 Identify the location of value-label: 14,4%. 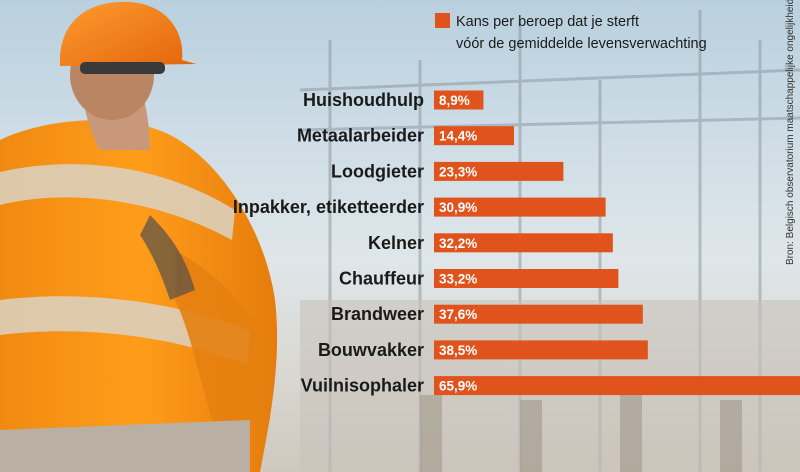
(458, 136).